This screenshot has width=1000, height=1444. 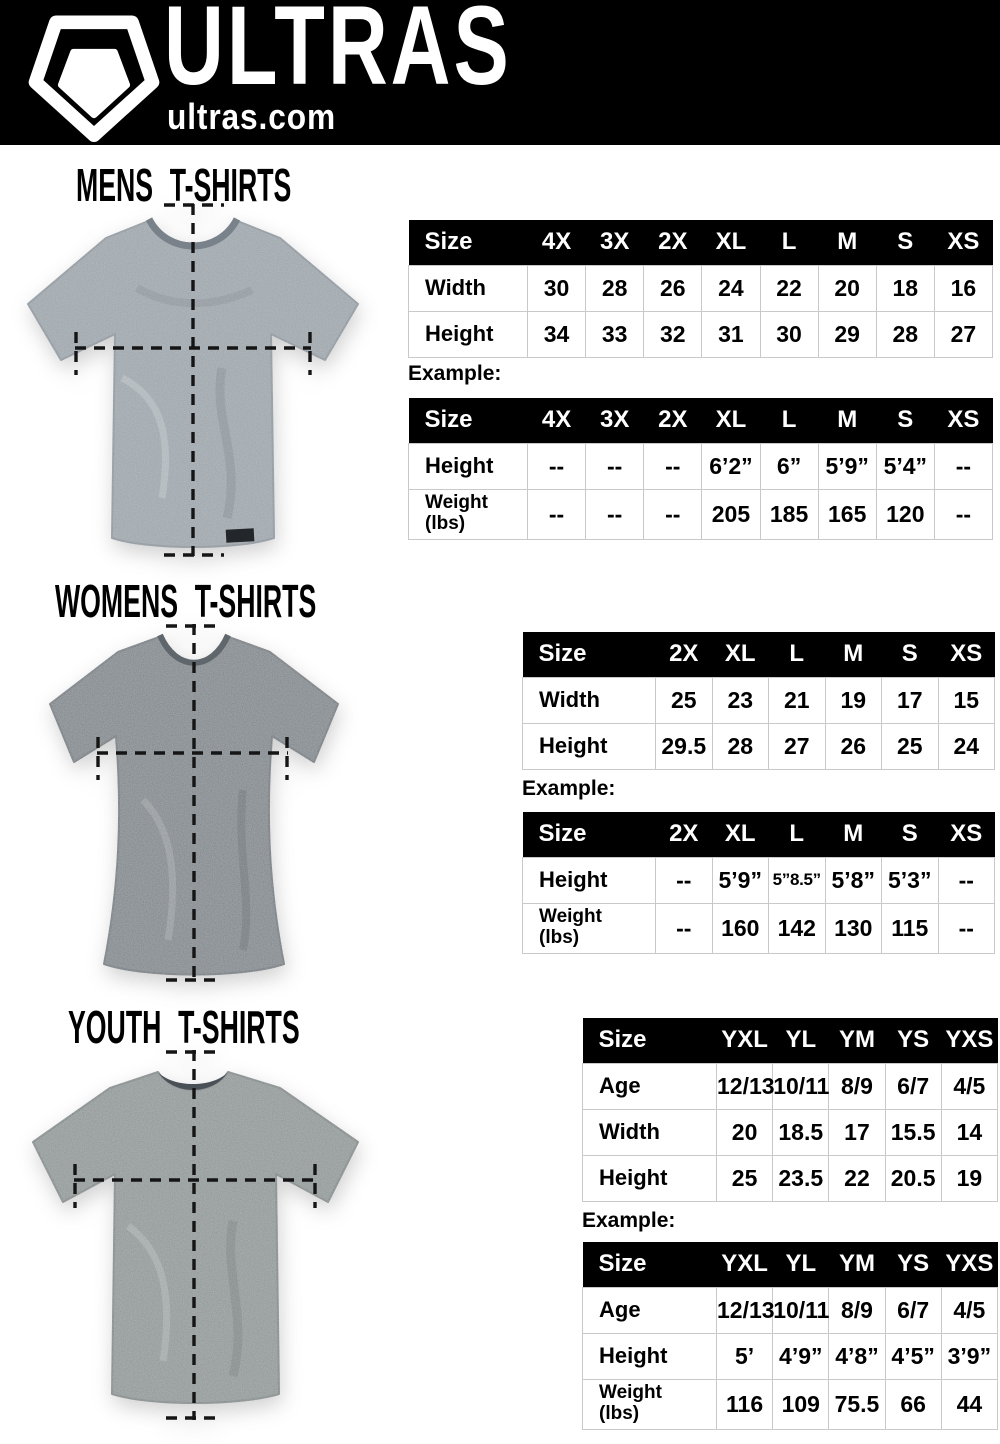 I want to click on size-value: 29.5, so click(x=684, y=746).